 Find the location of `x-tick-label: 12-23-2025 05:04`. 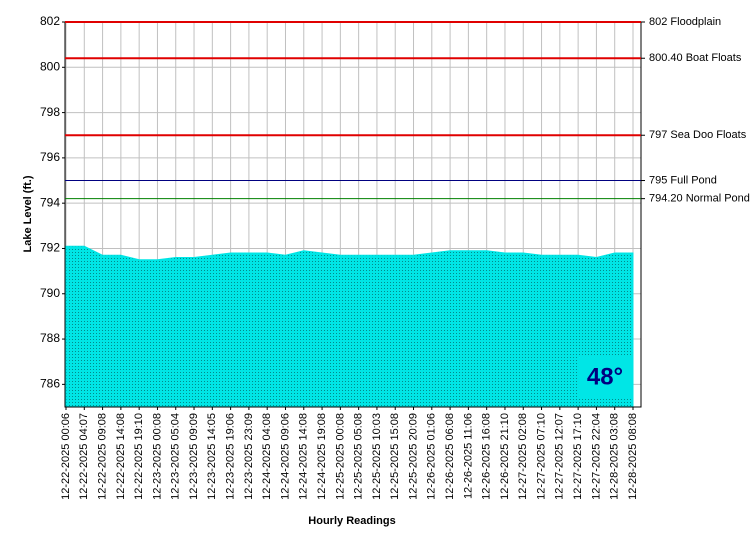

x-tick-label: 12-23-2025 05:04 is located at coordinates (176, 456).